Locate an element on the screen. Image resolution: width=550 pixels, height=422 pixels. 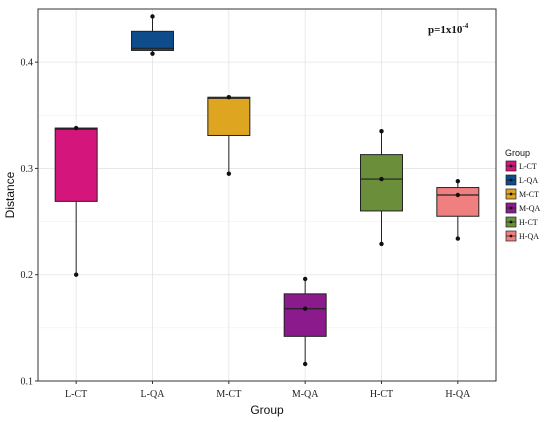
legend-entry-label: L-QA is located at coordinates (528, 180).